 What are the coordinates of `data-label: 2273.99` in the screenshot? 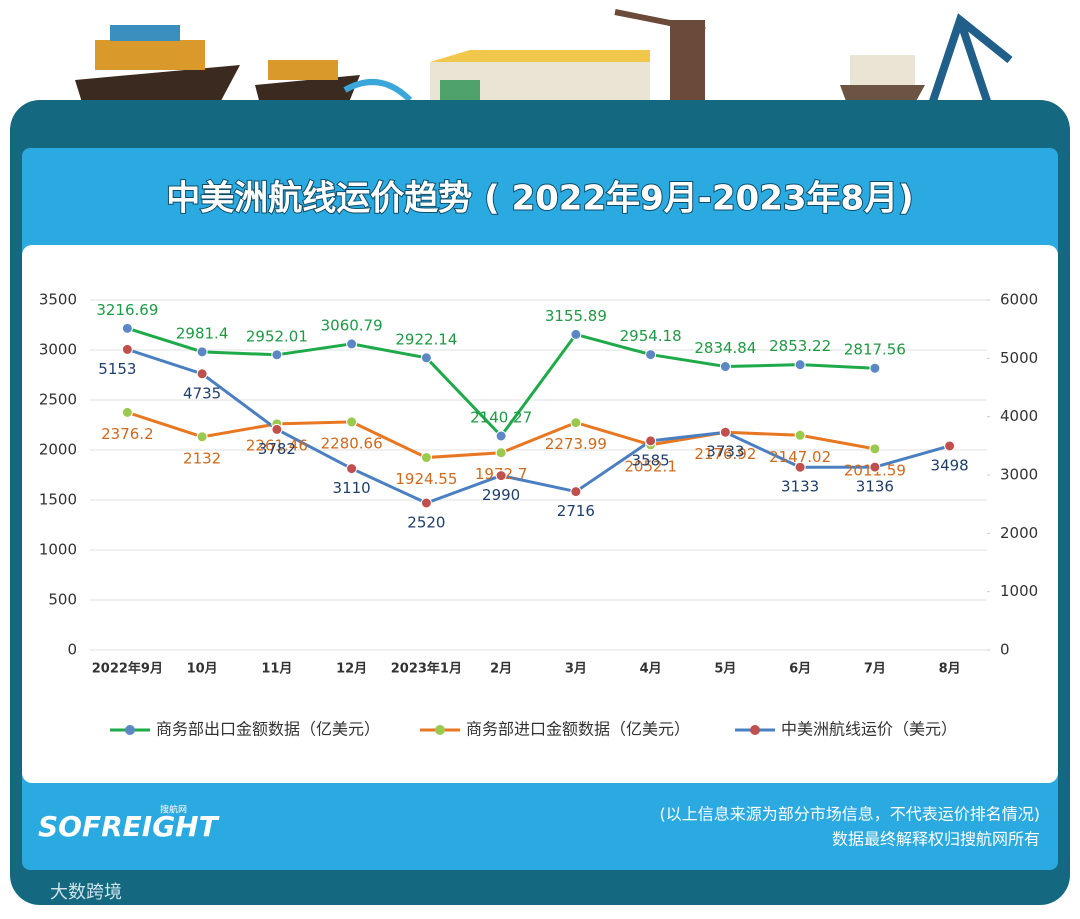 It's located at (576, 444).